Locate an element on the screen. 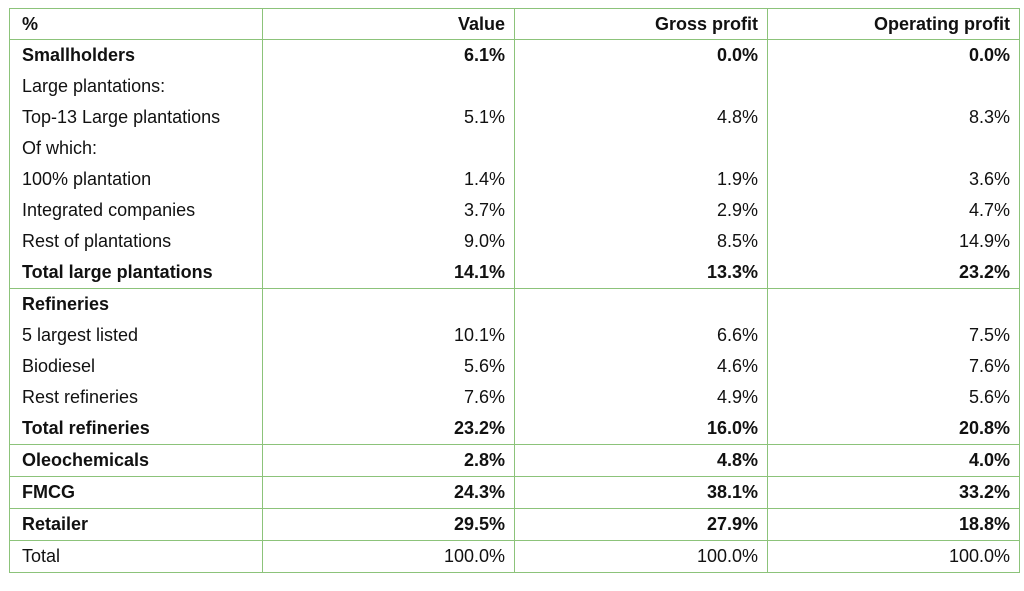 This screenshot has height=591, width=1024. value-cell: 1.4% is located at coordinates (388, 179).